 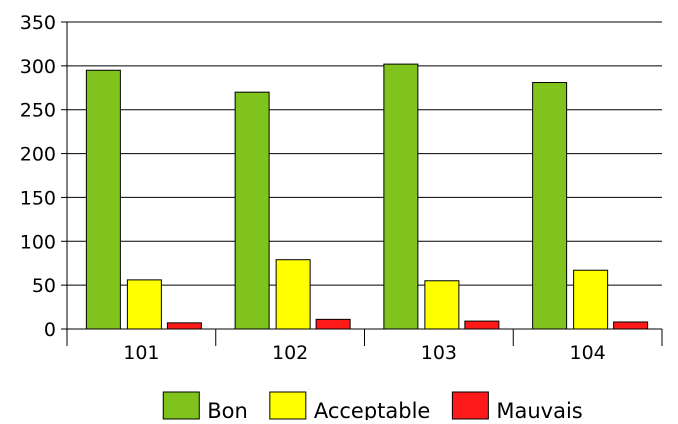 I want to click on legend-label-acceptable: Acceptable, so click(x=372, y=409).